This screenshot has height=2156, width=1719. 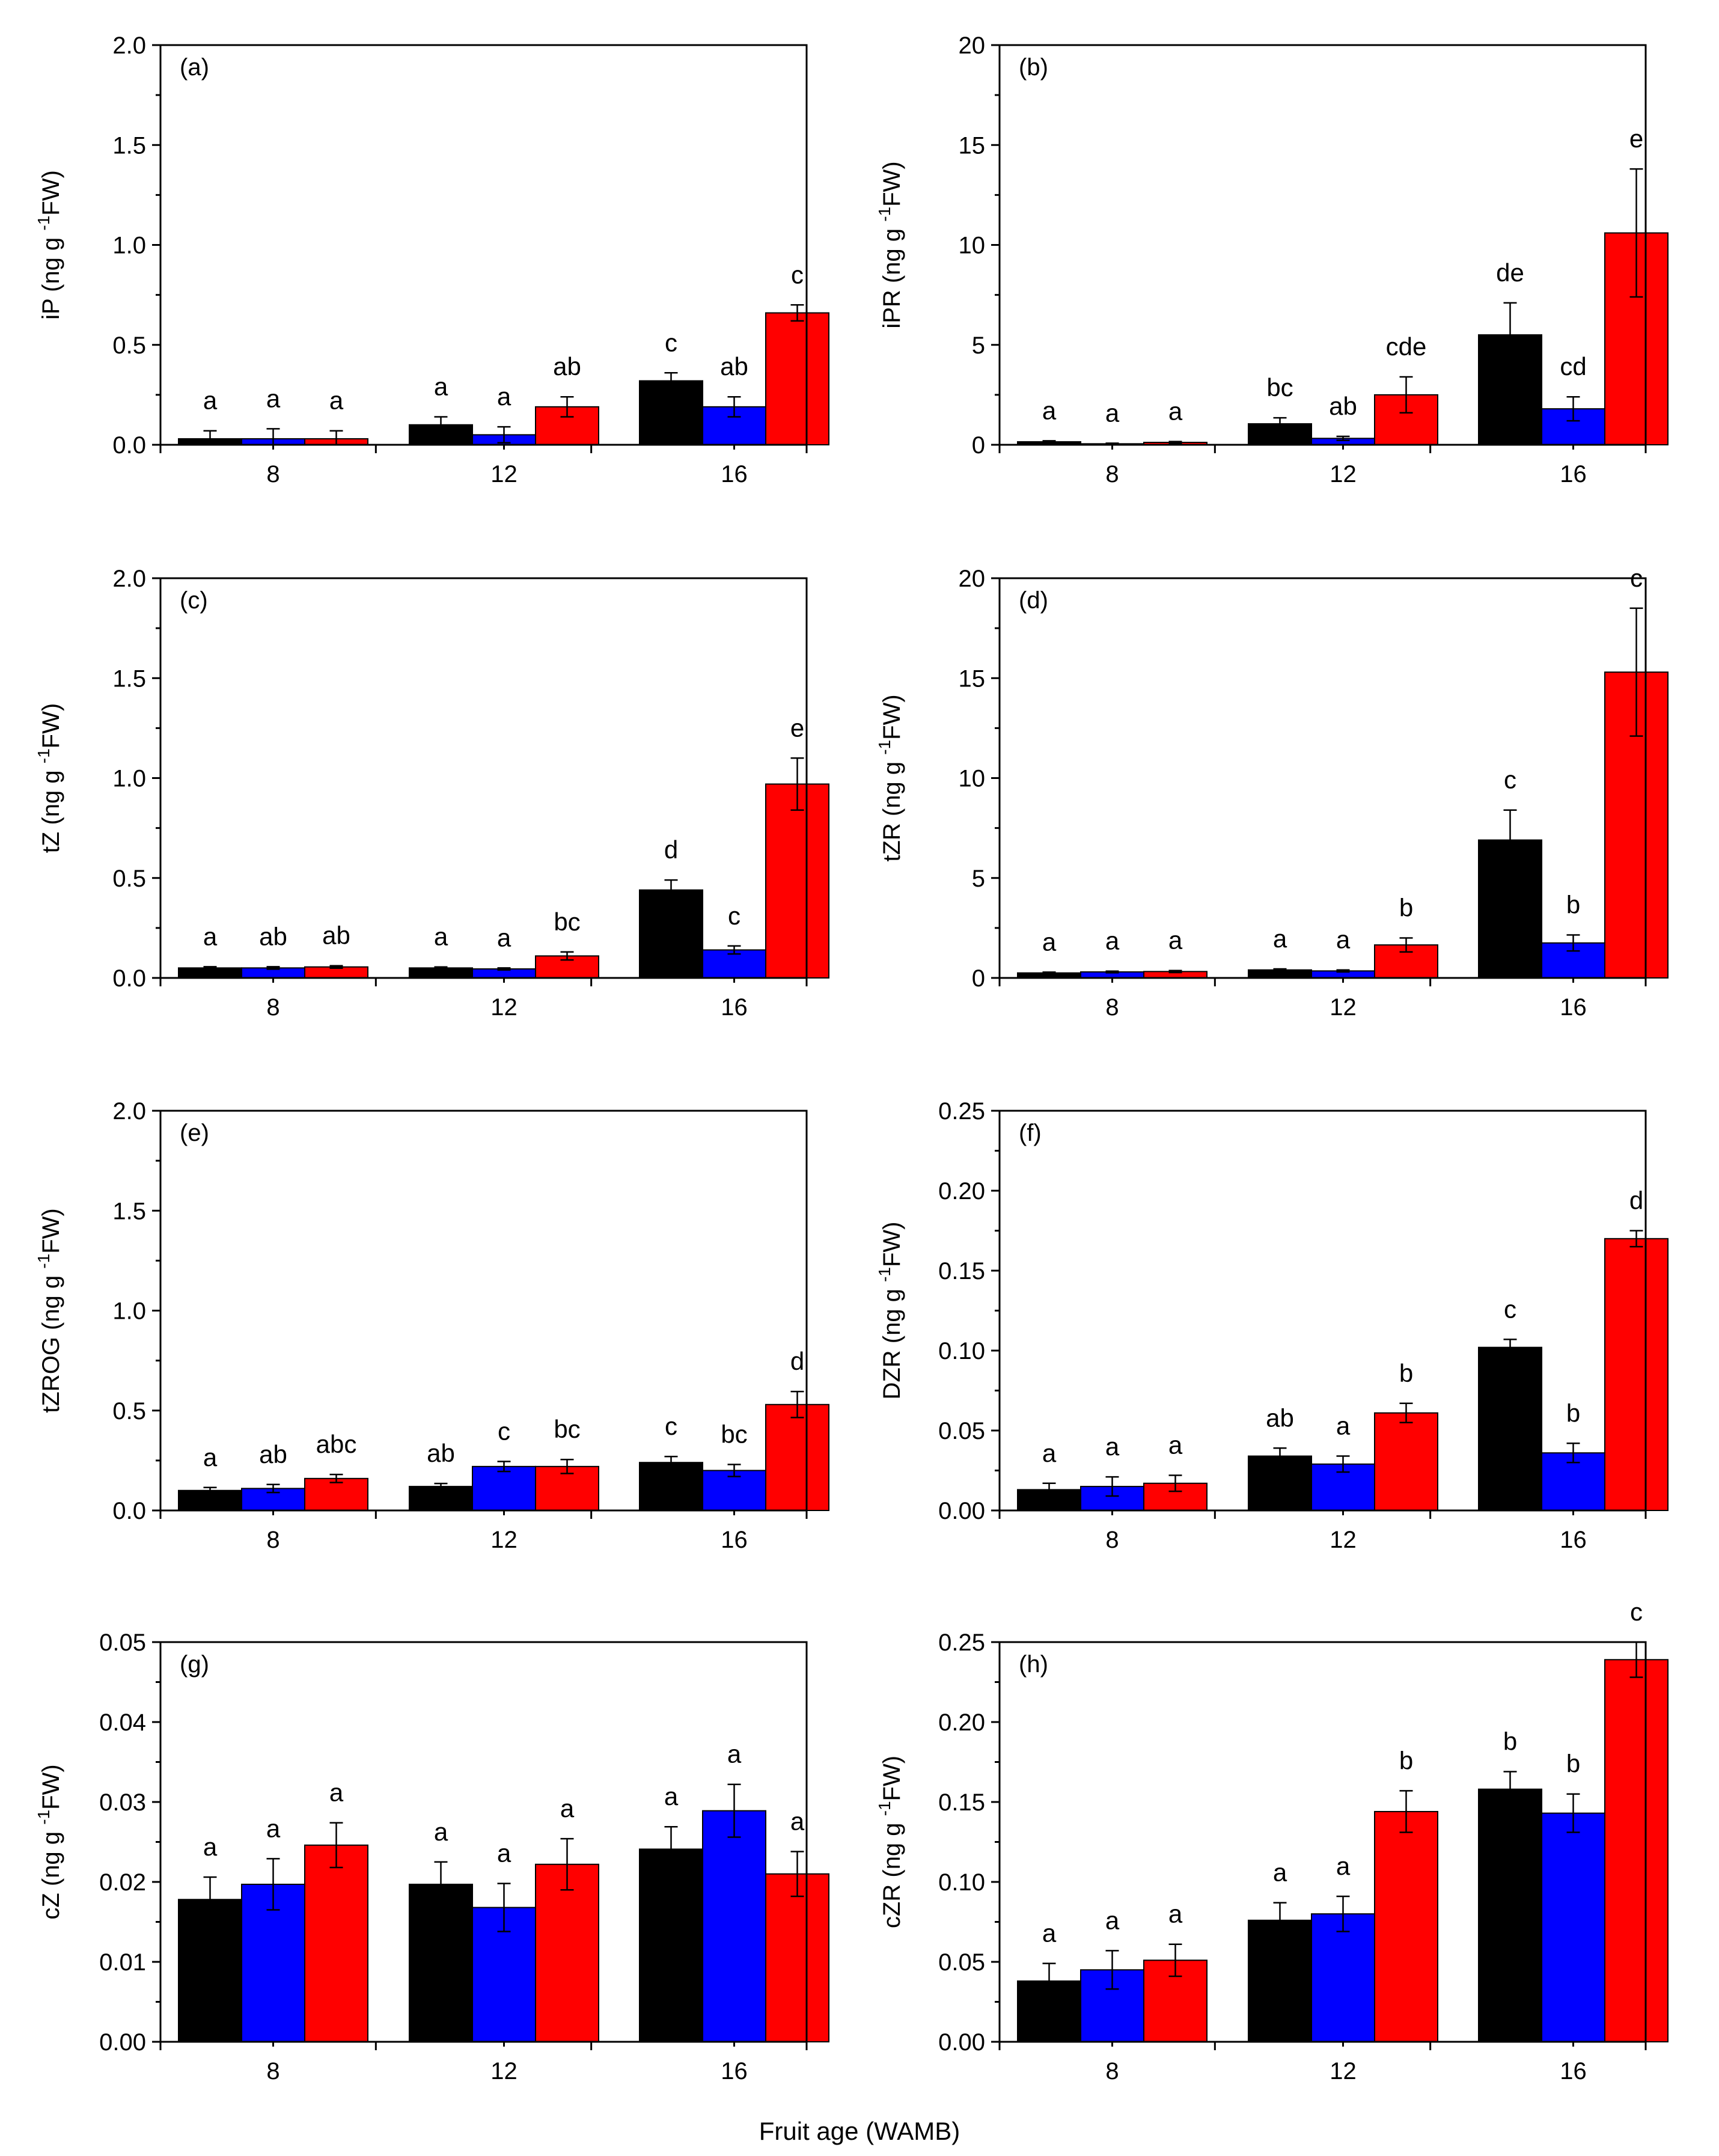 I want to click on y-tick-label: 0.0, so click(x=129, y=446).